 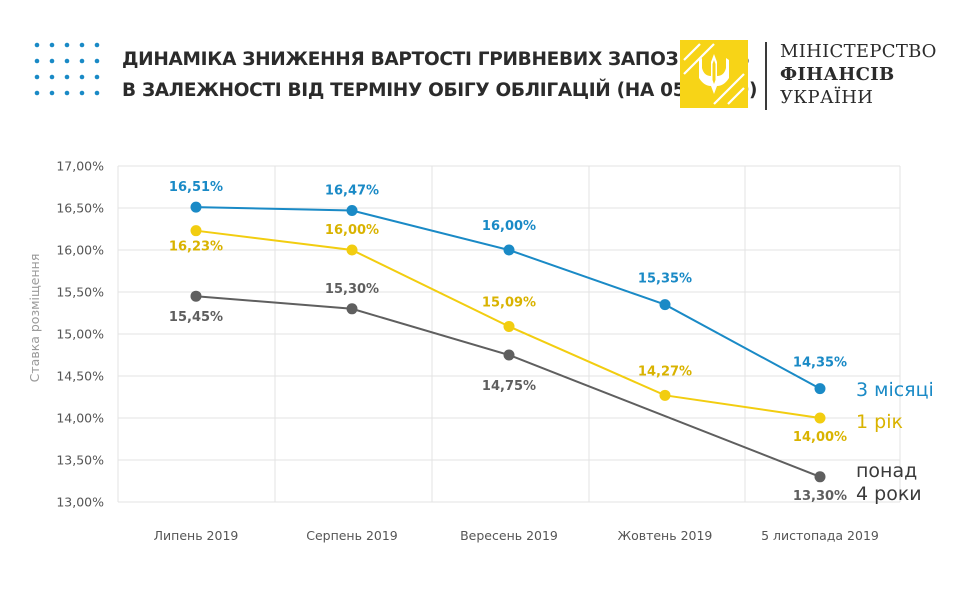 What do you see at coordinates (820, 363) in the screenshot?
I see `data-label: 14,35%` at bounding box center [820, 363].